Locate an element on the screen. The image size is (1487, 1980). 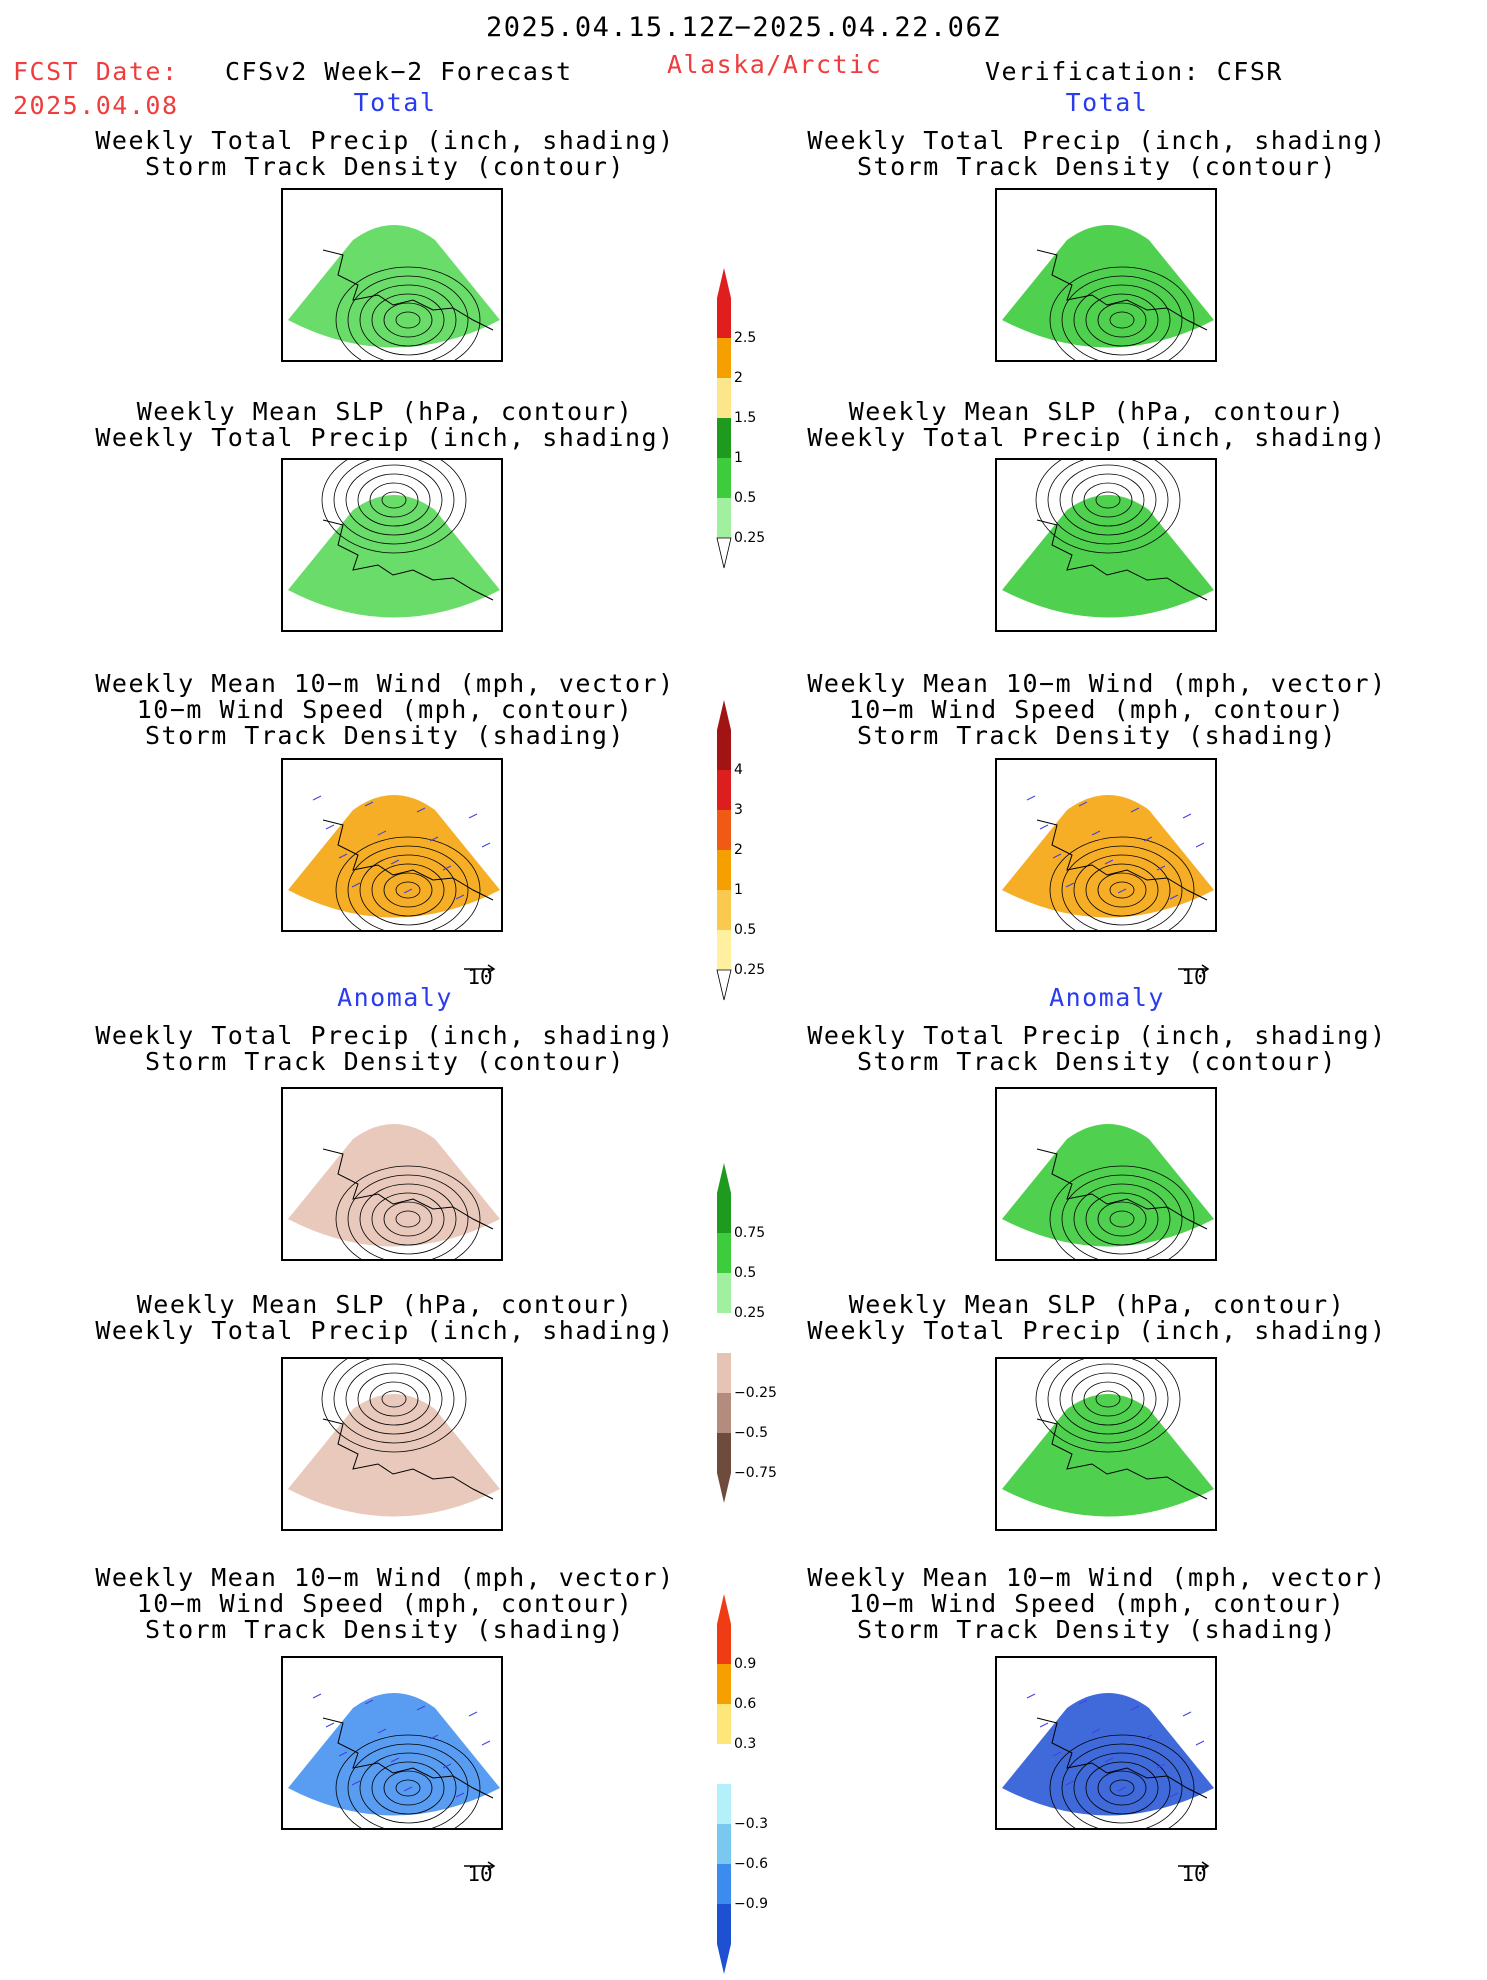
panel-title-line: 10−m Wind Speed (mph, contour) is located at coordinates (385, 709).